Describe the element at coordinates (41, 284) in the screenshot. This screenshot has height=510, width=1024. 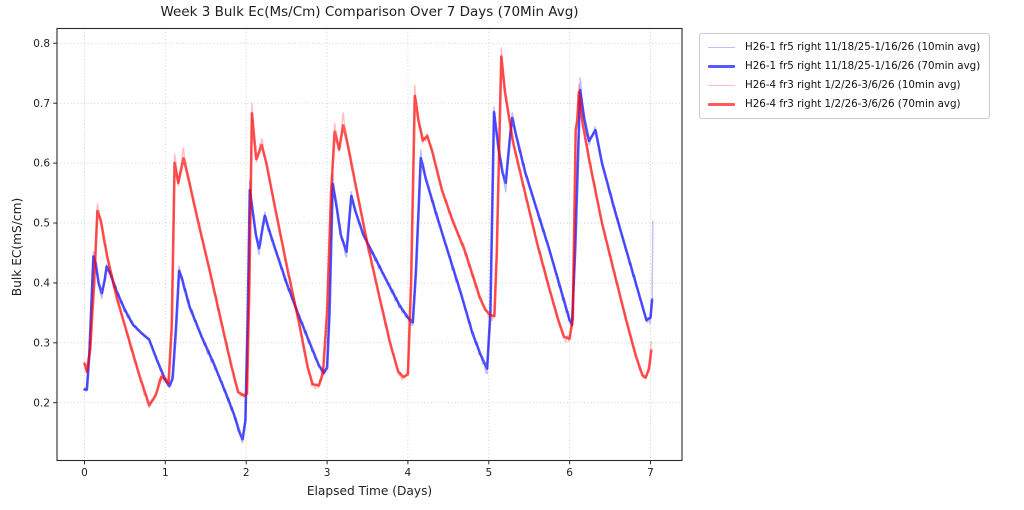
I see `y-tick-label: 0.4` at that location.